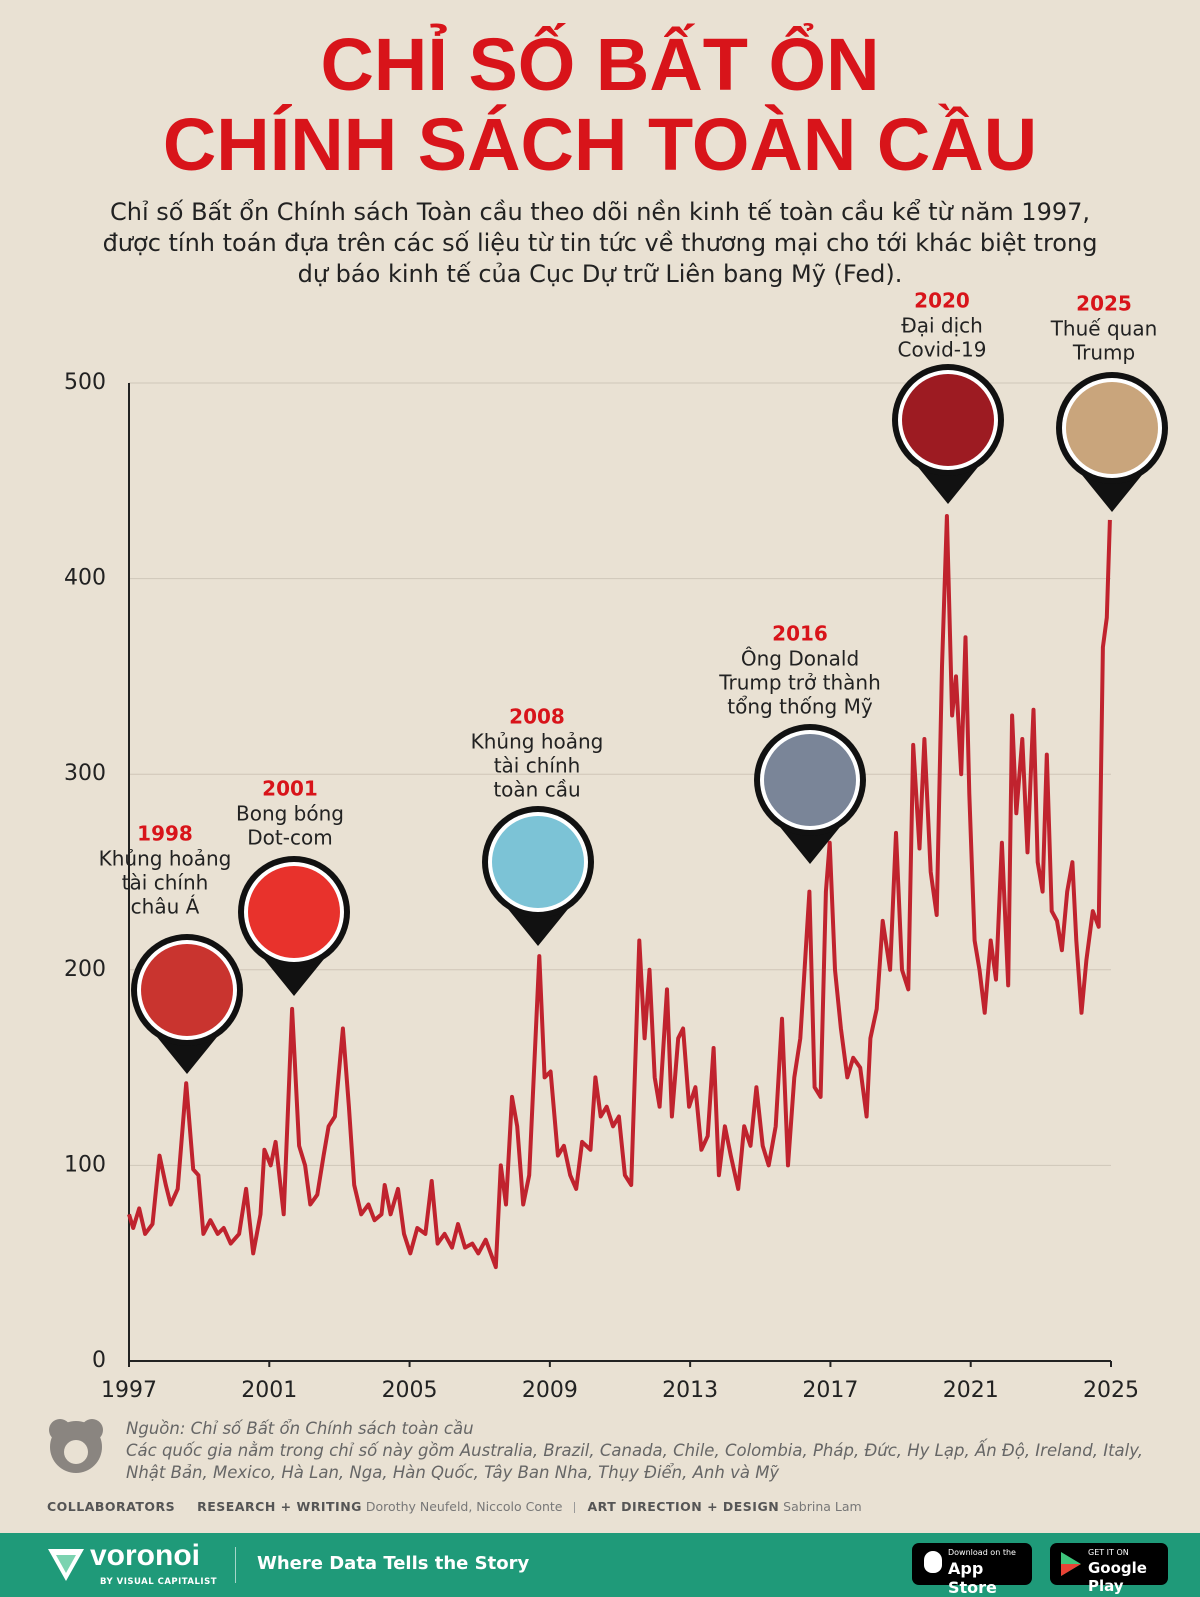 The width and height of the screenshot is (1200, 1597). Describe the element at coordinates (683, 1506) in the screenshot. I see `role-label: ART DIRECTION + DESIGN` at that location.